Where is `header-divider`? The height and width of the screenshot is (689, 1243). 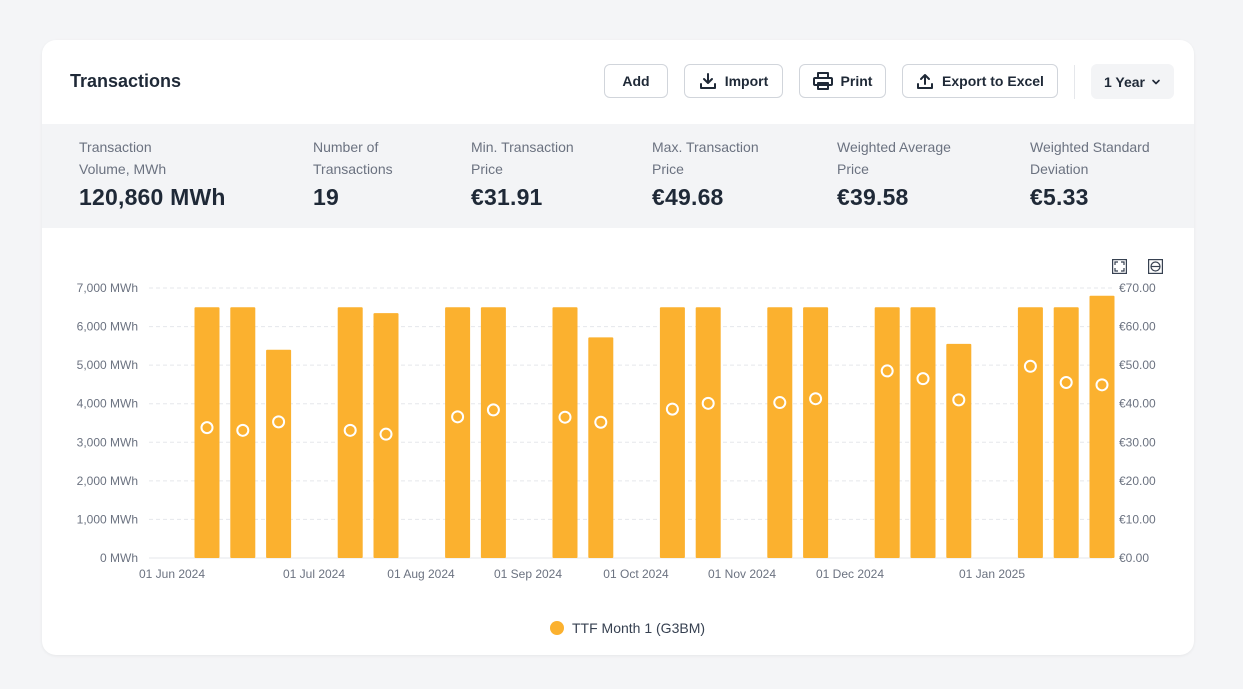 header-divider is located at coordinates (1074, 82).